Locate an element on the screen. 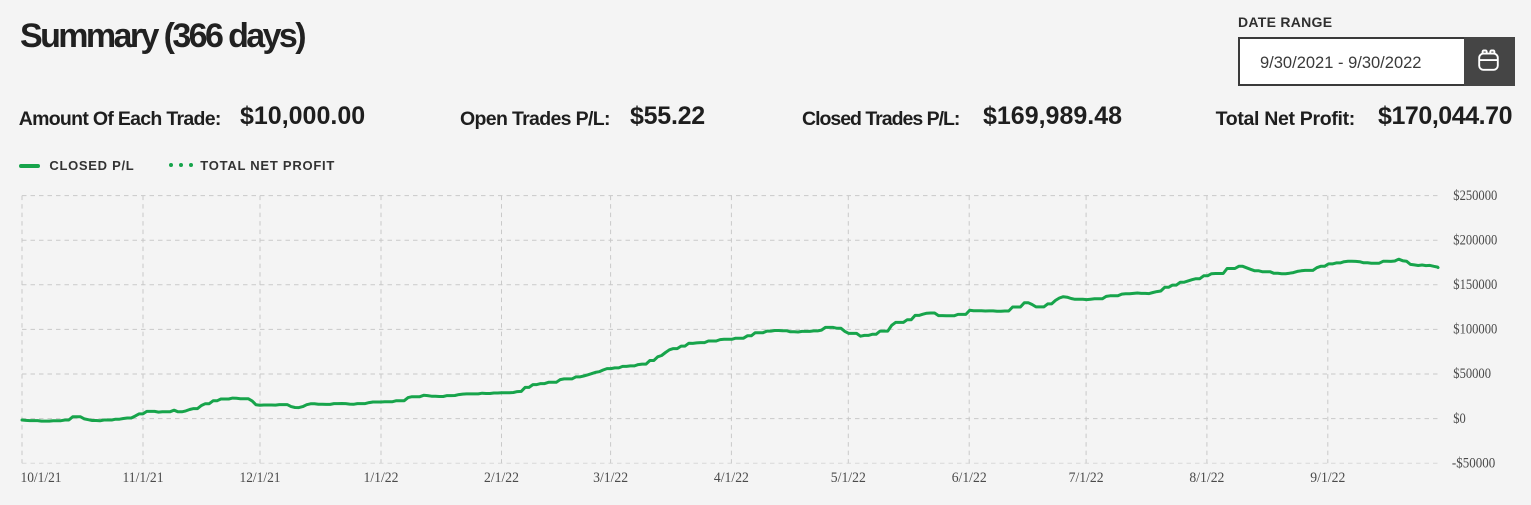 Image resolution: width=1531 pixels, height=505 pixels. svg-text: $100000 is located at coordinates (1475, 330).